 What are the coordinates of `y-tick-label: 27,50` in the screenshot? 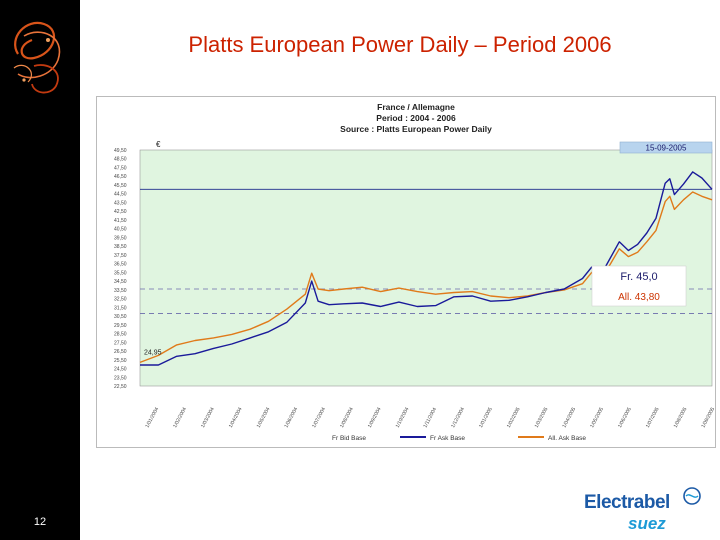 It's located at (120, 343).